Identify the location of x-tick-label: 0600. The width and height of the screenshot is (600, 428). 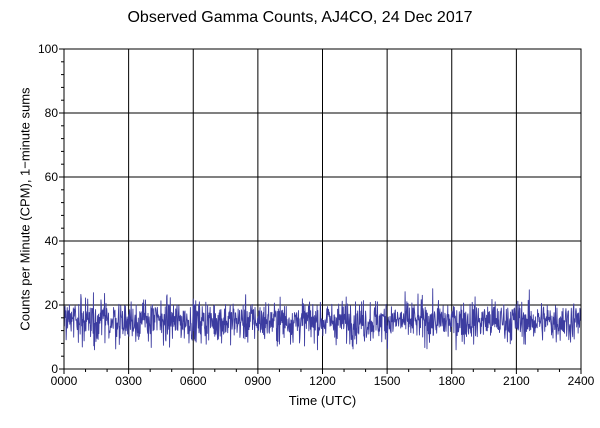
(193, 381).